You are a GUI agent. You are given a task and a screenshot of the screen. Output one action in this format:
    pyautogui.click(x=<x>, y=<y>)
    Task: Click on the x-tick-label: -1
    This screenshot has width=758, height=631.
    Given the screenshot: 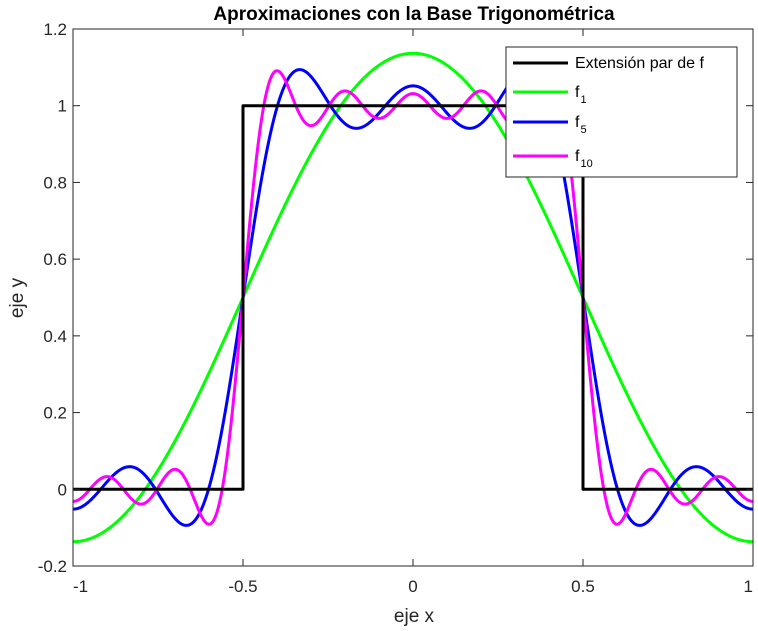 What is the action you would take?
    pyautogui.click(x=80, y=586)
    